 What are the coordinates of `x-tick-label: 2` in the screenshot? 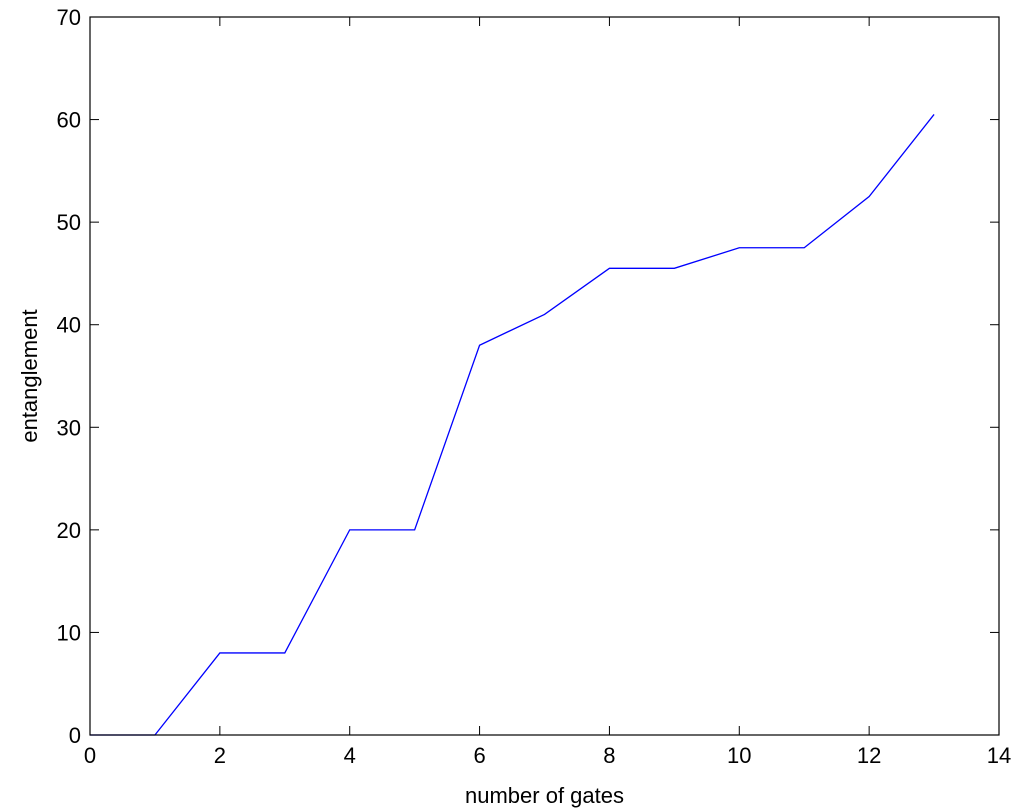 It's located at (220, 755).